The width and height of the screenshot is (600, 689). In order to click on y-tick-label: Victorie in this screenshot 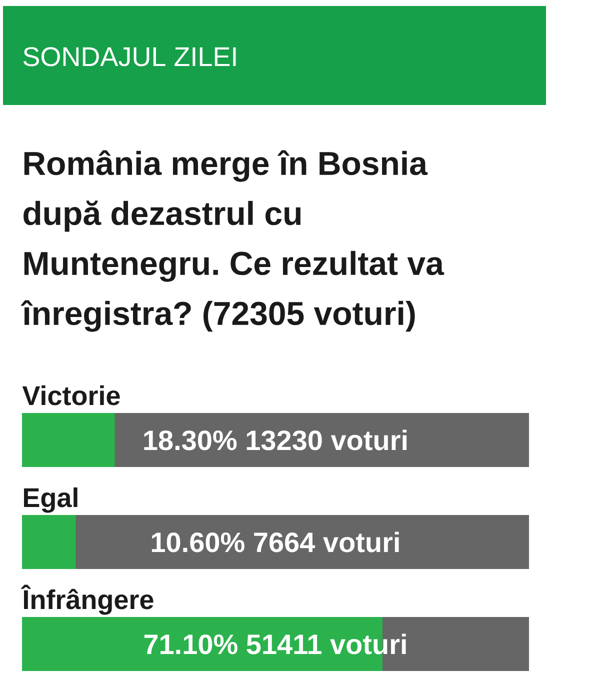, I will do `click(71, 395)`.